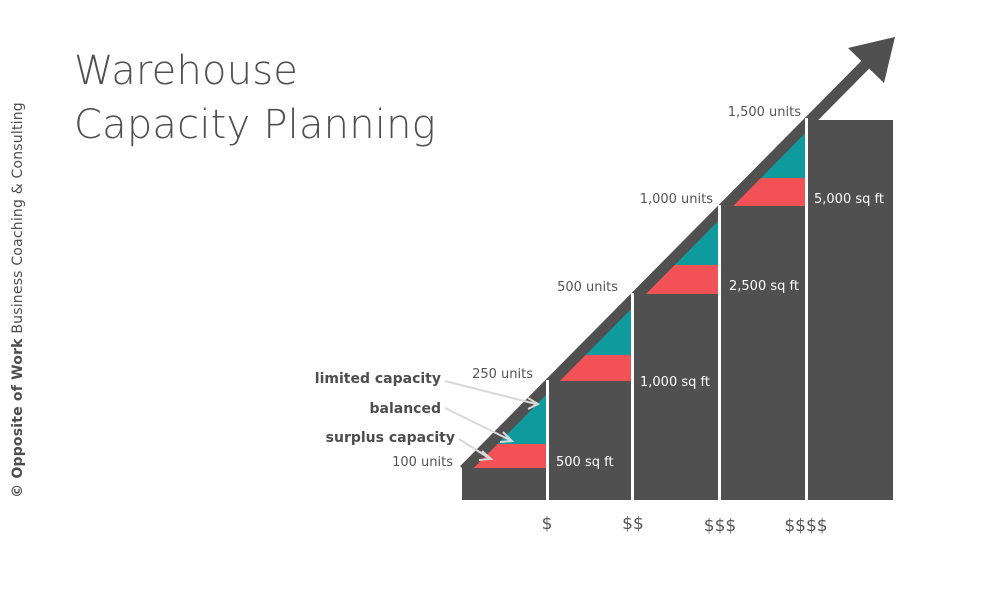 The width and height of the screenshot is (1000, 600). What do you see at coordinates (502, 374) in the screenshot?
I see `units-label-2: 250 units` at bounding box center [502, 374].